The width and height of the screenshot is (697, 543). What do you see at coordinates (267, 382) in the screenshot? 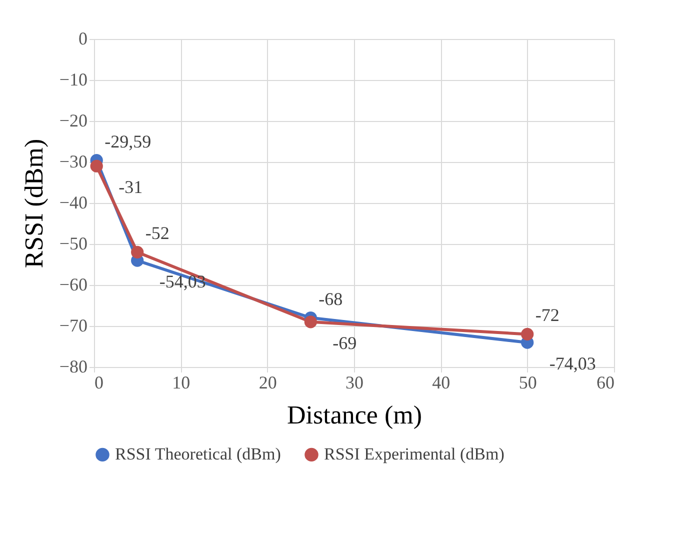
I see `x-tick-label: 20` at bounding box center [267, 382].